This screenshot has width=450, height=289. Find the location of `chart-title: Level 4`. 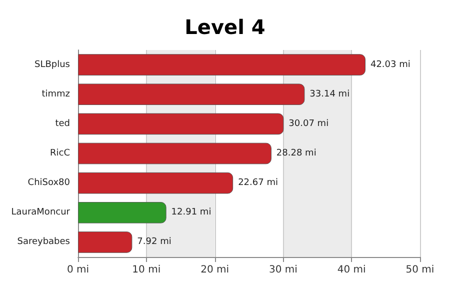

chart-title: Level 4 is located at coordinates (225, 27).